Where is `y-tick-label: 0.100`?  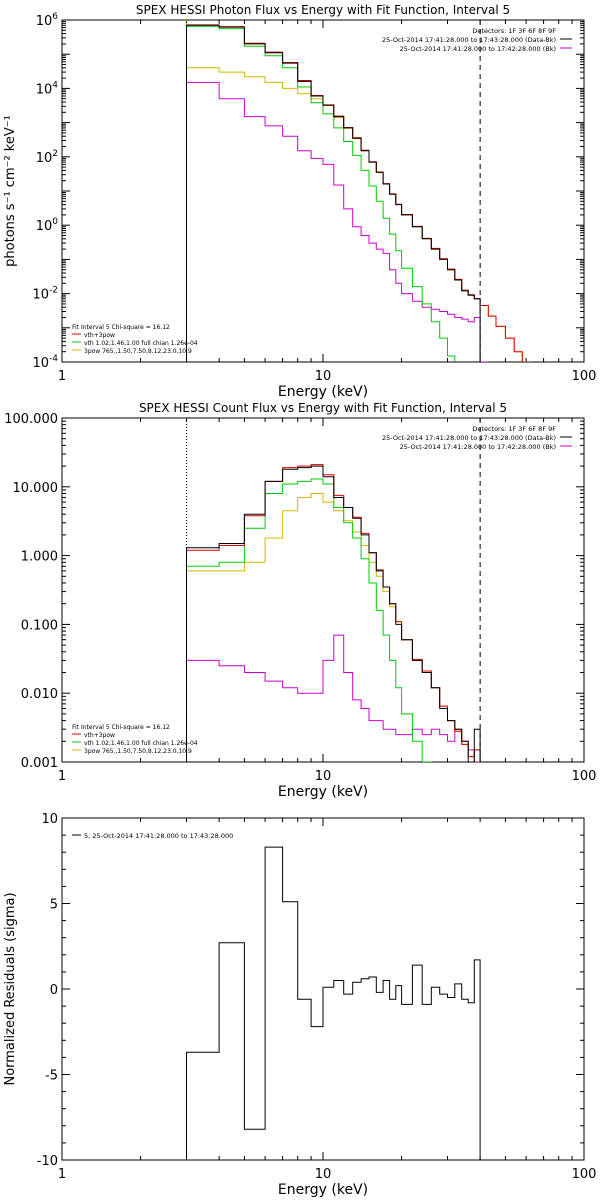 y-tick-label: 0.100 is located at coordinates (39, 625).